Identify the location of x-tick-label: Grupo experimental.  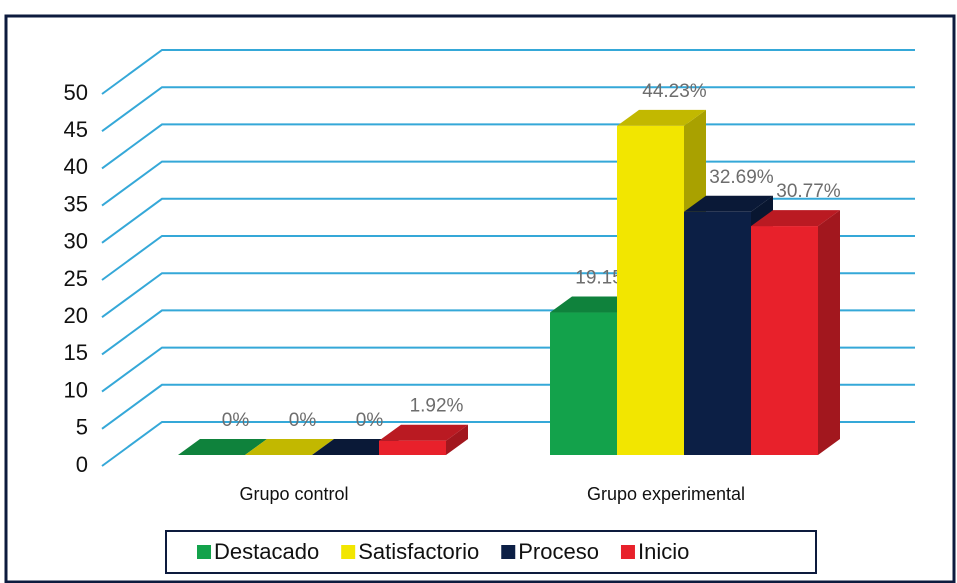
(666, 494).